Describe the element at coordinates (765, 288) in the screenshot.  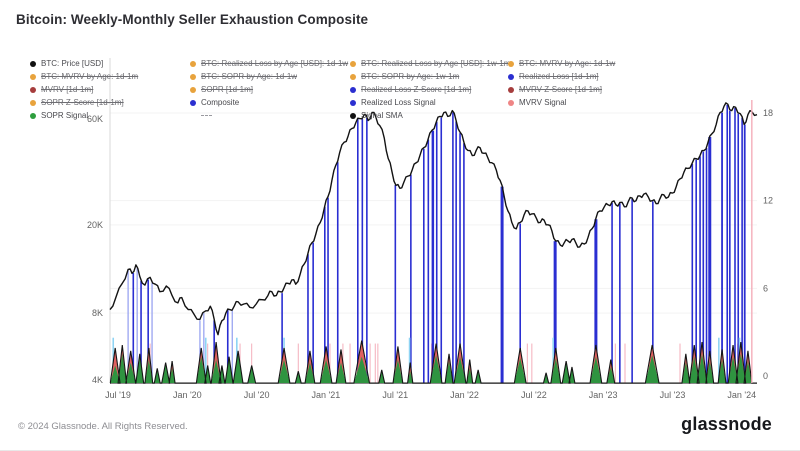
I see `y-right-tick: 6` at that location.